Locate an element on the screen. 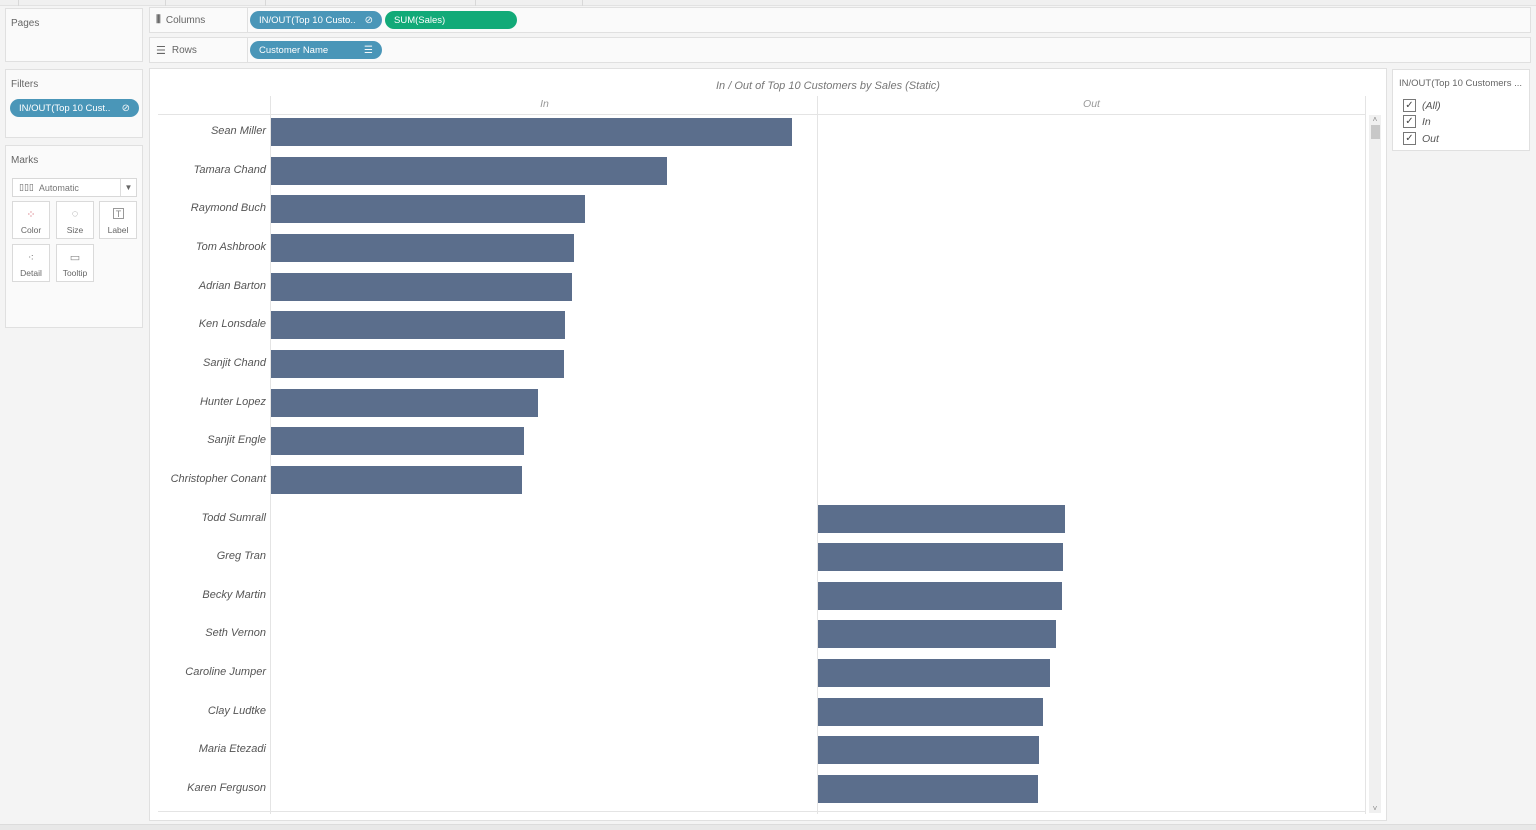  row-label: Becky Martin is located at coordinates (234, 594).